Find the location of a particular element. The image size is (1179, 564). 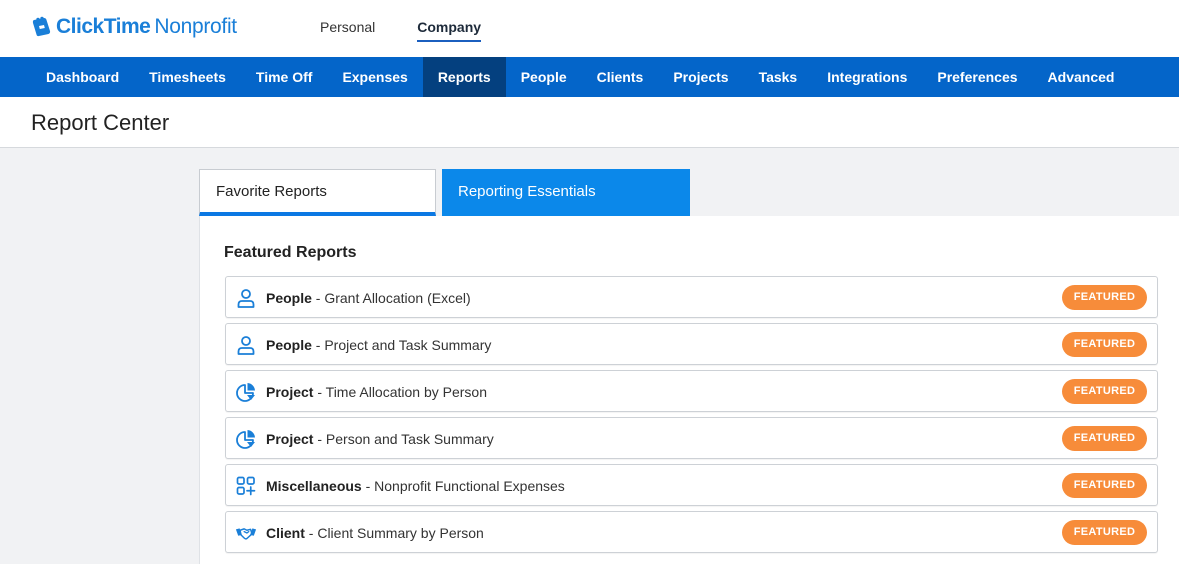

nav-advanced: Advanced is located at coordinates (1081, 77).